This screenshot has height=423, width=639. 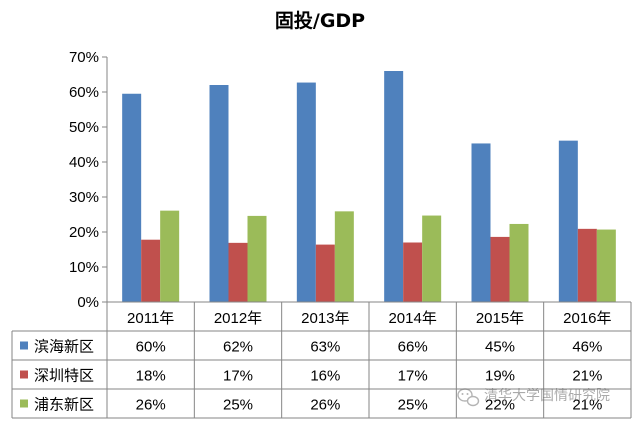 I want to click on y-tick-label: 50%, so click(x=84, y=127).